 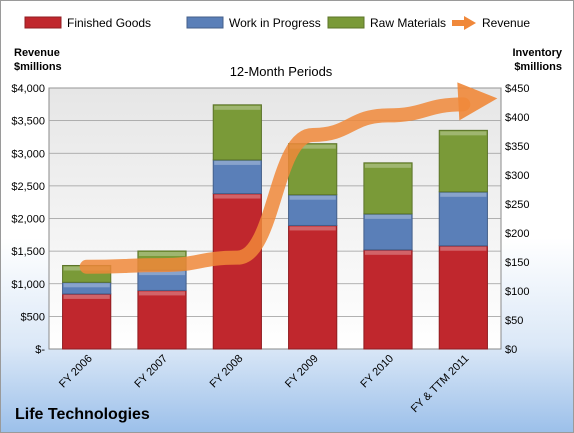 I want to click on right-tick-label: $400, so click(x=517, y=118).